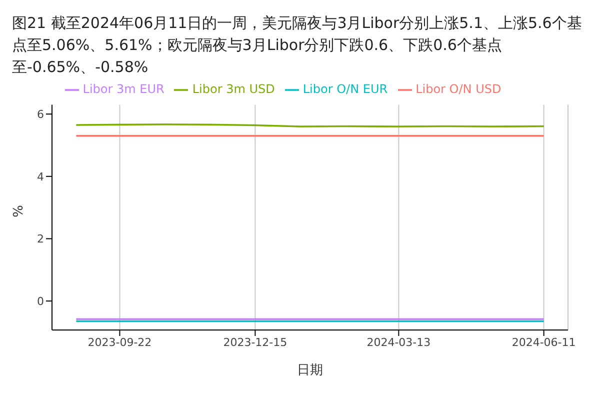  I want to click on legend-label: Libor O/N EUR, so click(345, 89).